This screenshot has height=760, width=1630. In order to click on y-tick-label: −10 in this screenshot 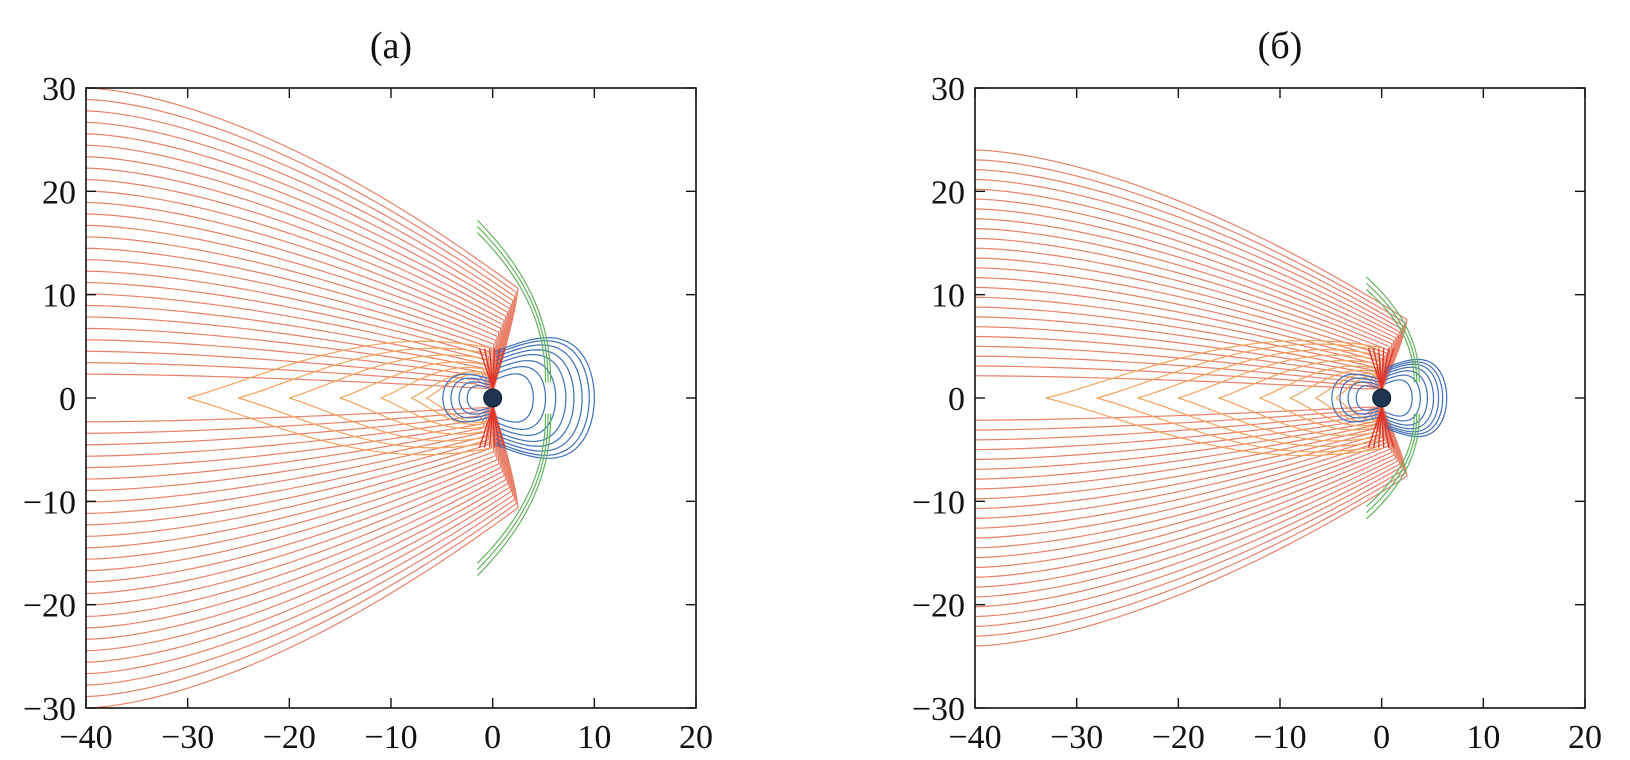, I will do `click(938, 502)`.